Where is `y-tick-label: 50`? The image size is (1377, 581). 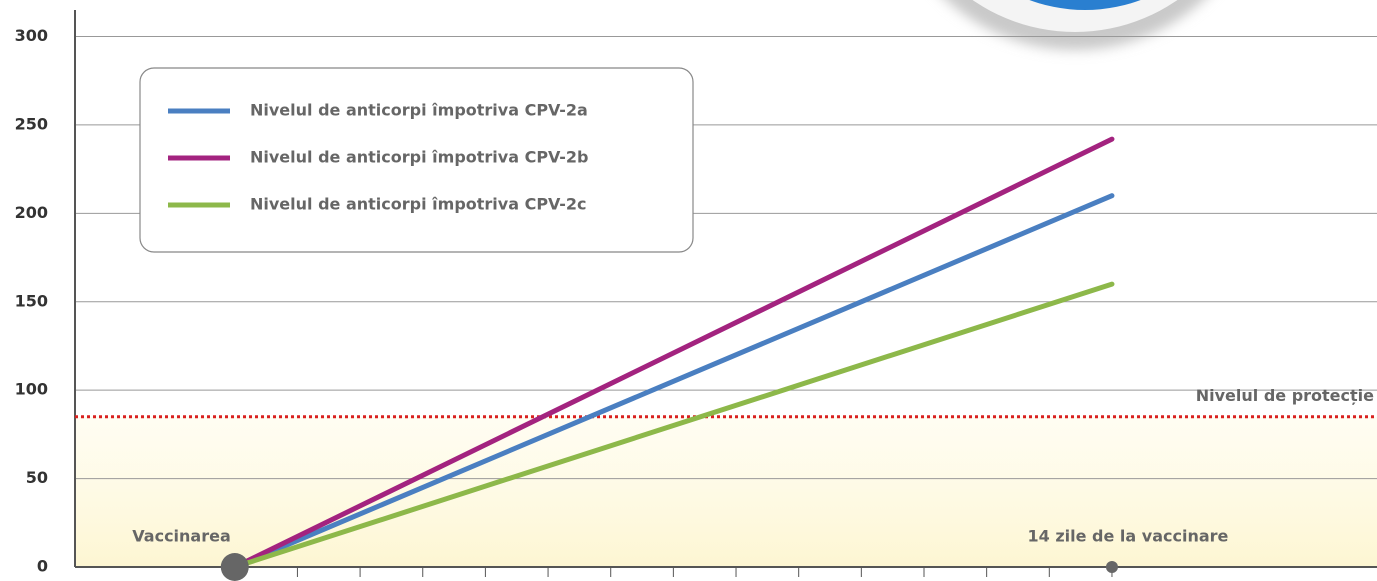 y-tick-label: 50 is located at coordinates (37, 477).